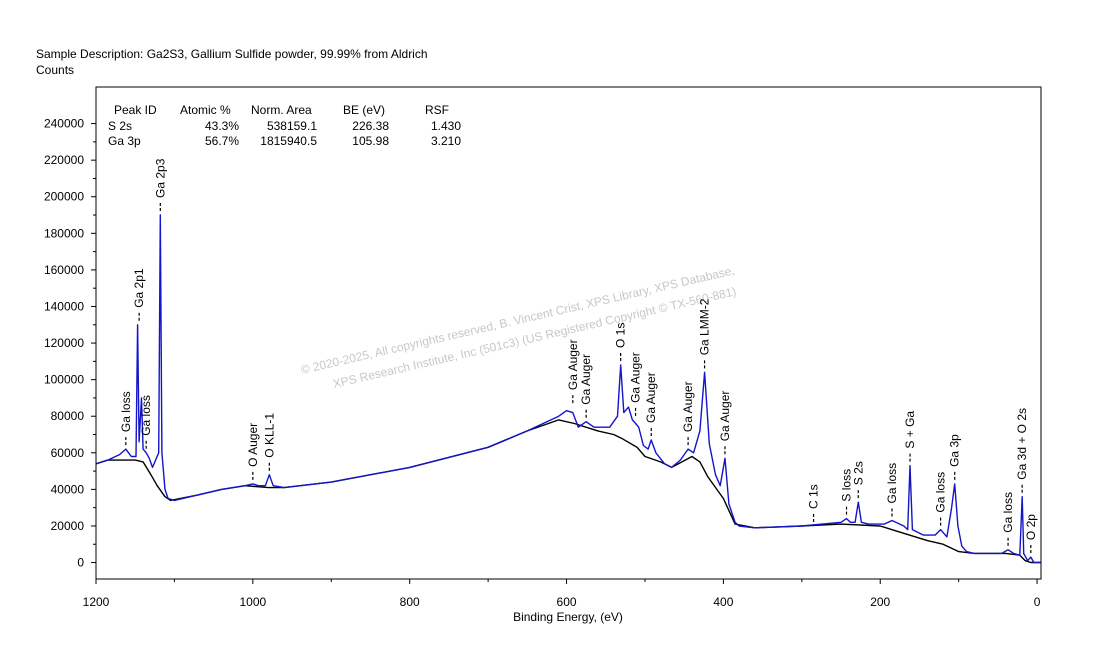 Image resolution: width=1098 pixels, height=654 pixels. I want to click on peak-annotation: O KLL-1, so click(269, 442).